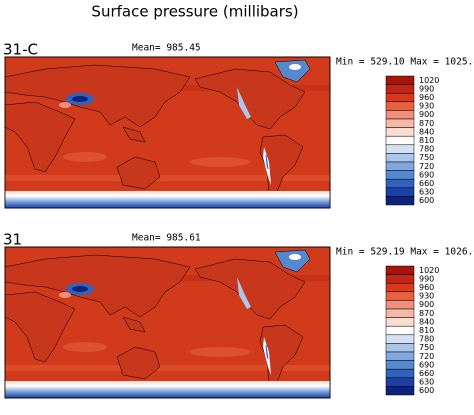 The width and height of the screenshot is (474, 415). Describe the element at coordinates (20, 50) in the screenshot. I see `panel-label: 31-C` at that location.